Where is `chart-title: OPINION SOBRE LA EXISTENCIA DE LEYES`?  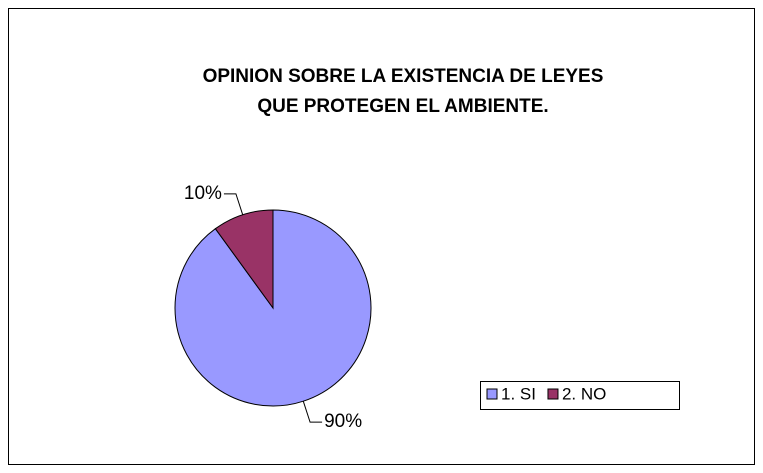
chart-title: OPINION SOBRE LA EXISTENCIA DE LEYES is located at coordinates (403, 76).